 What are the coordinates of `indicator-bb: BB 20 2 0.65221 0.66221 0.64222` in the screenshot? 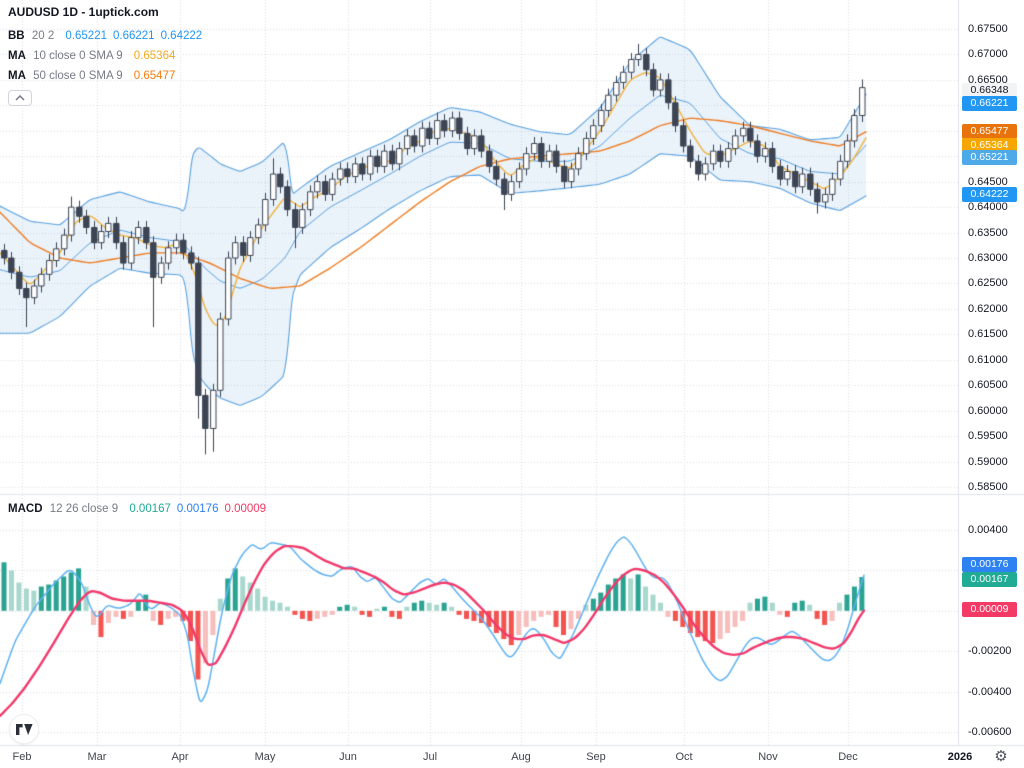 It's located at (108, 36).